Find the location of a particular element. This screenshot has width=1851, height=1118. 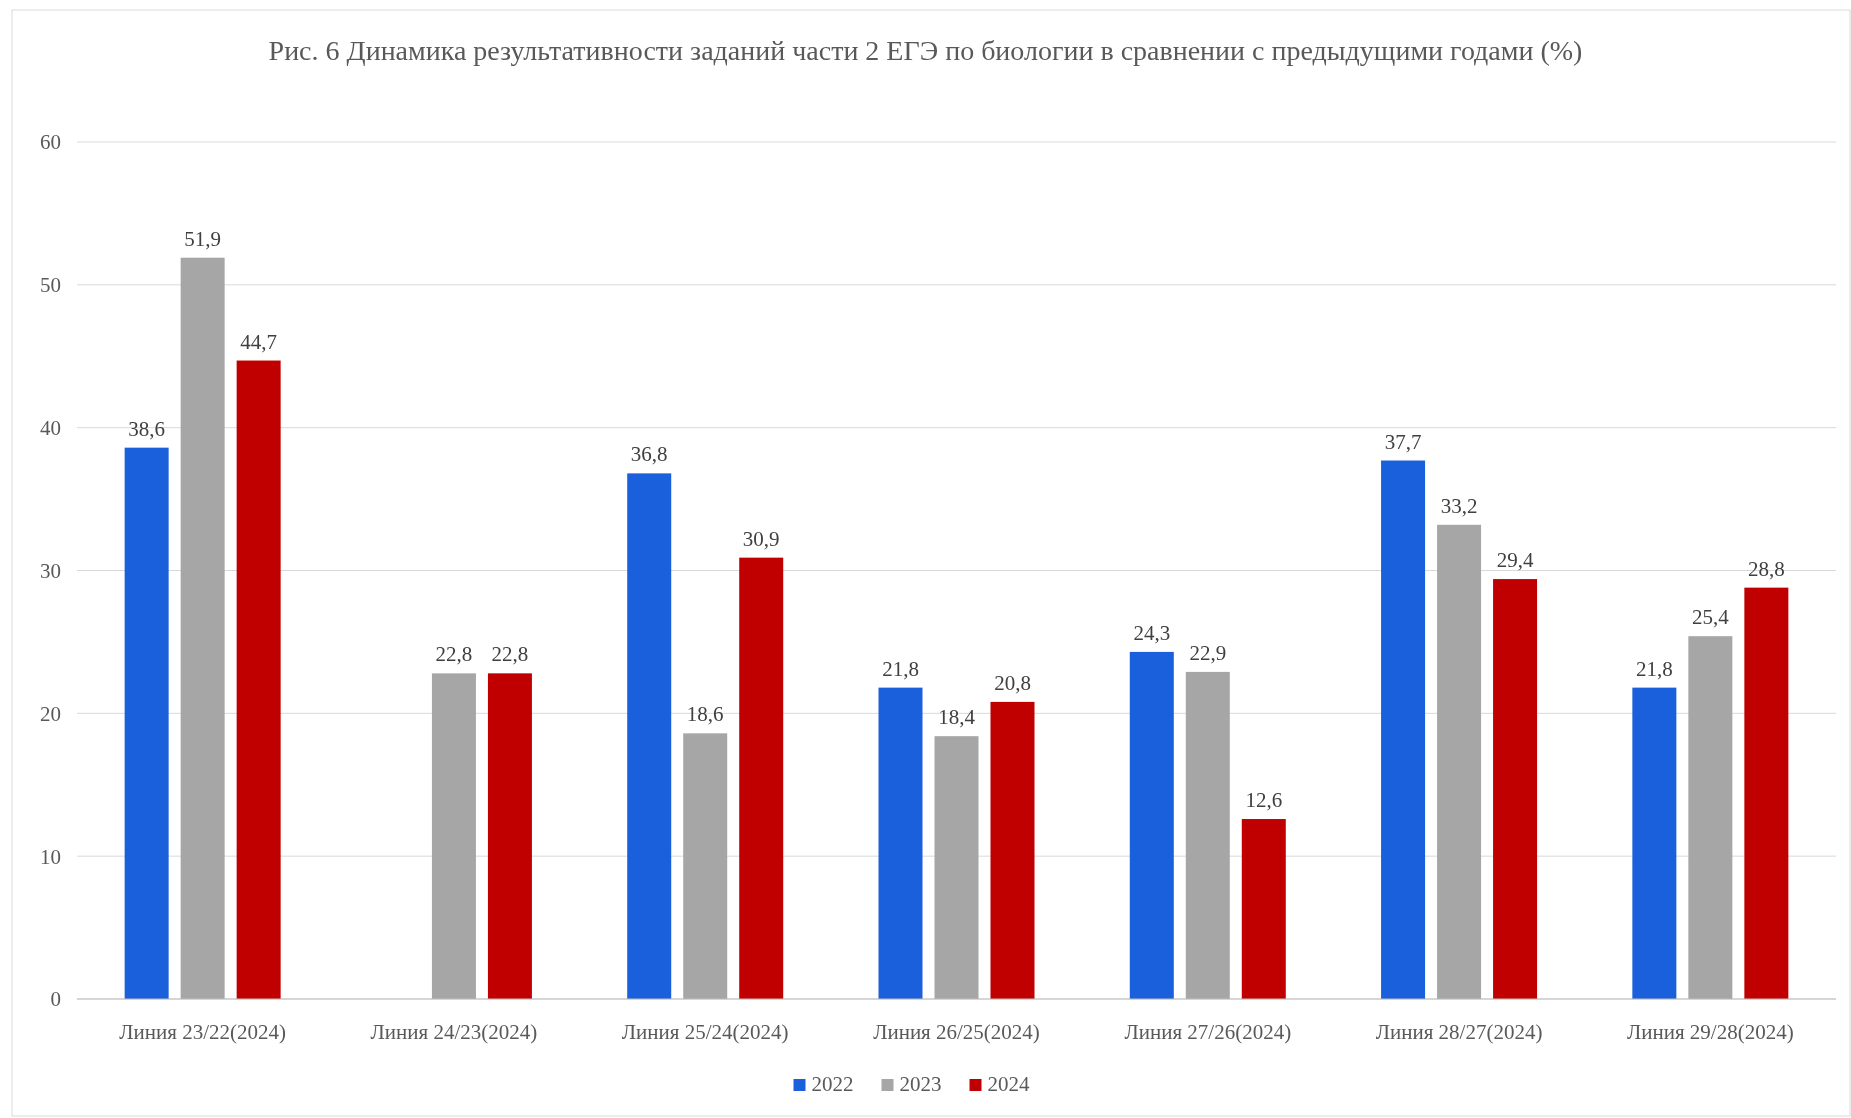

data-label: 18,6 is located at coordinates (705, 714).